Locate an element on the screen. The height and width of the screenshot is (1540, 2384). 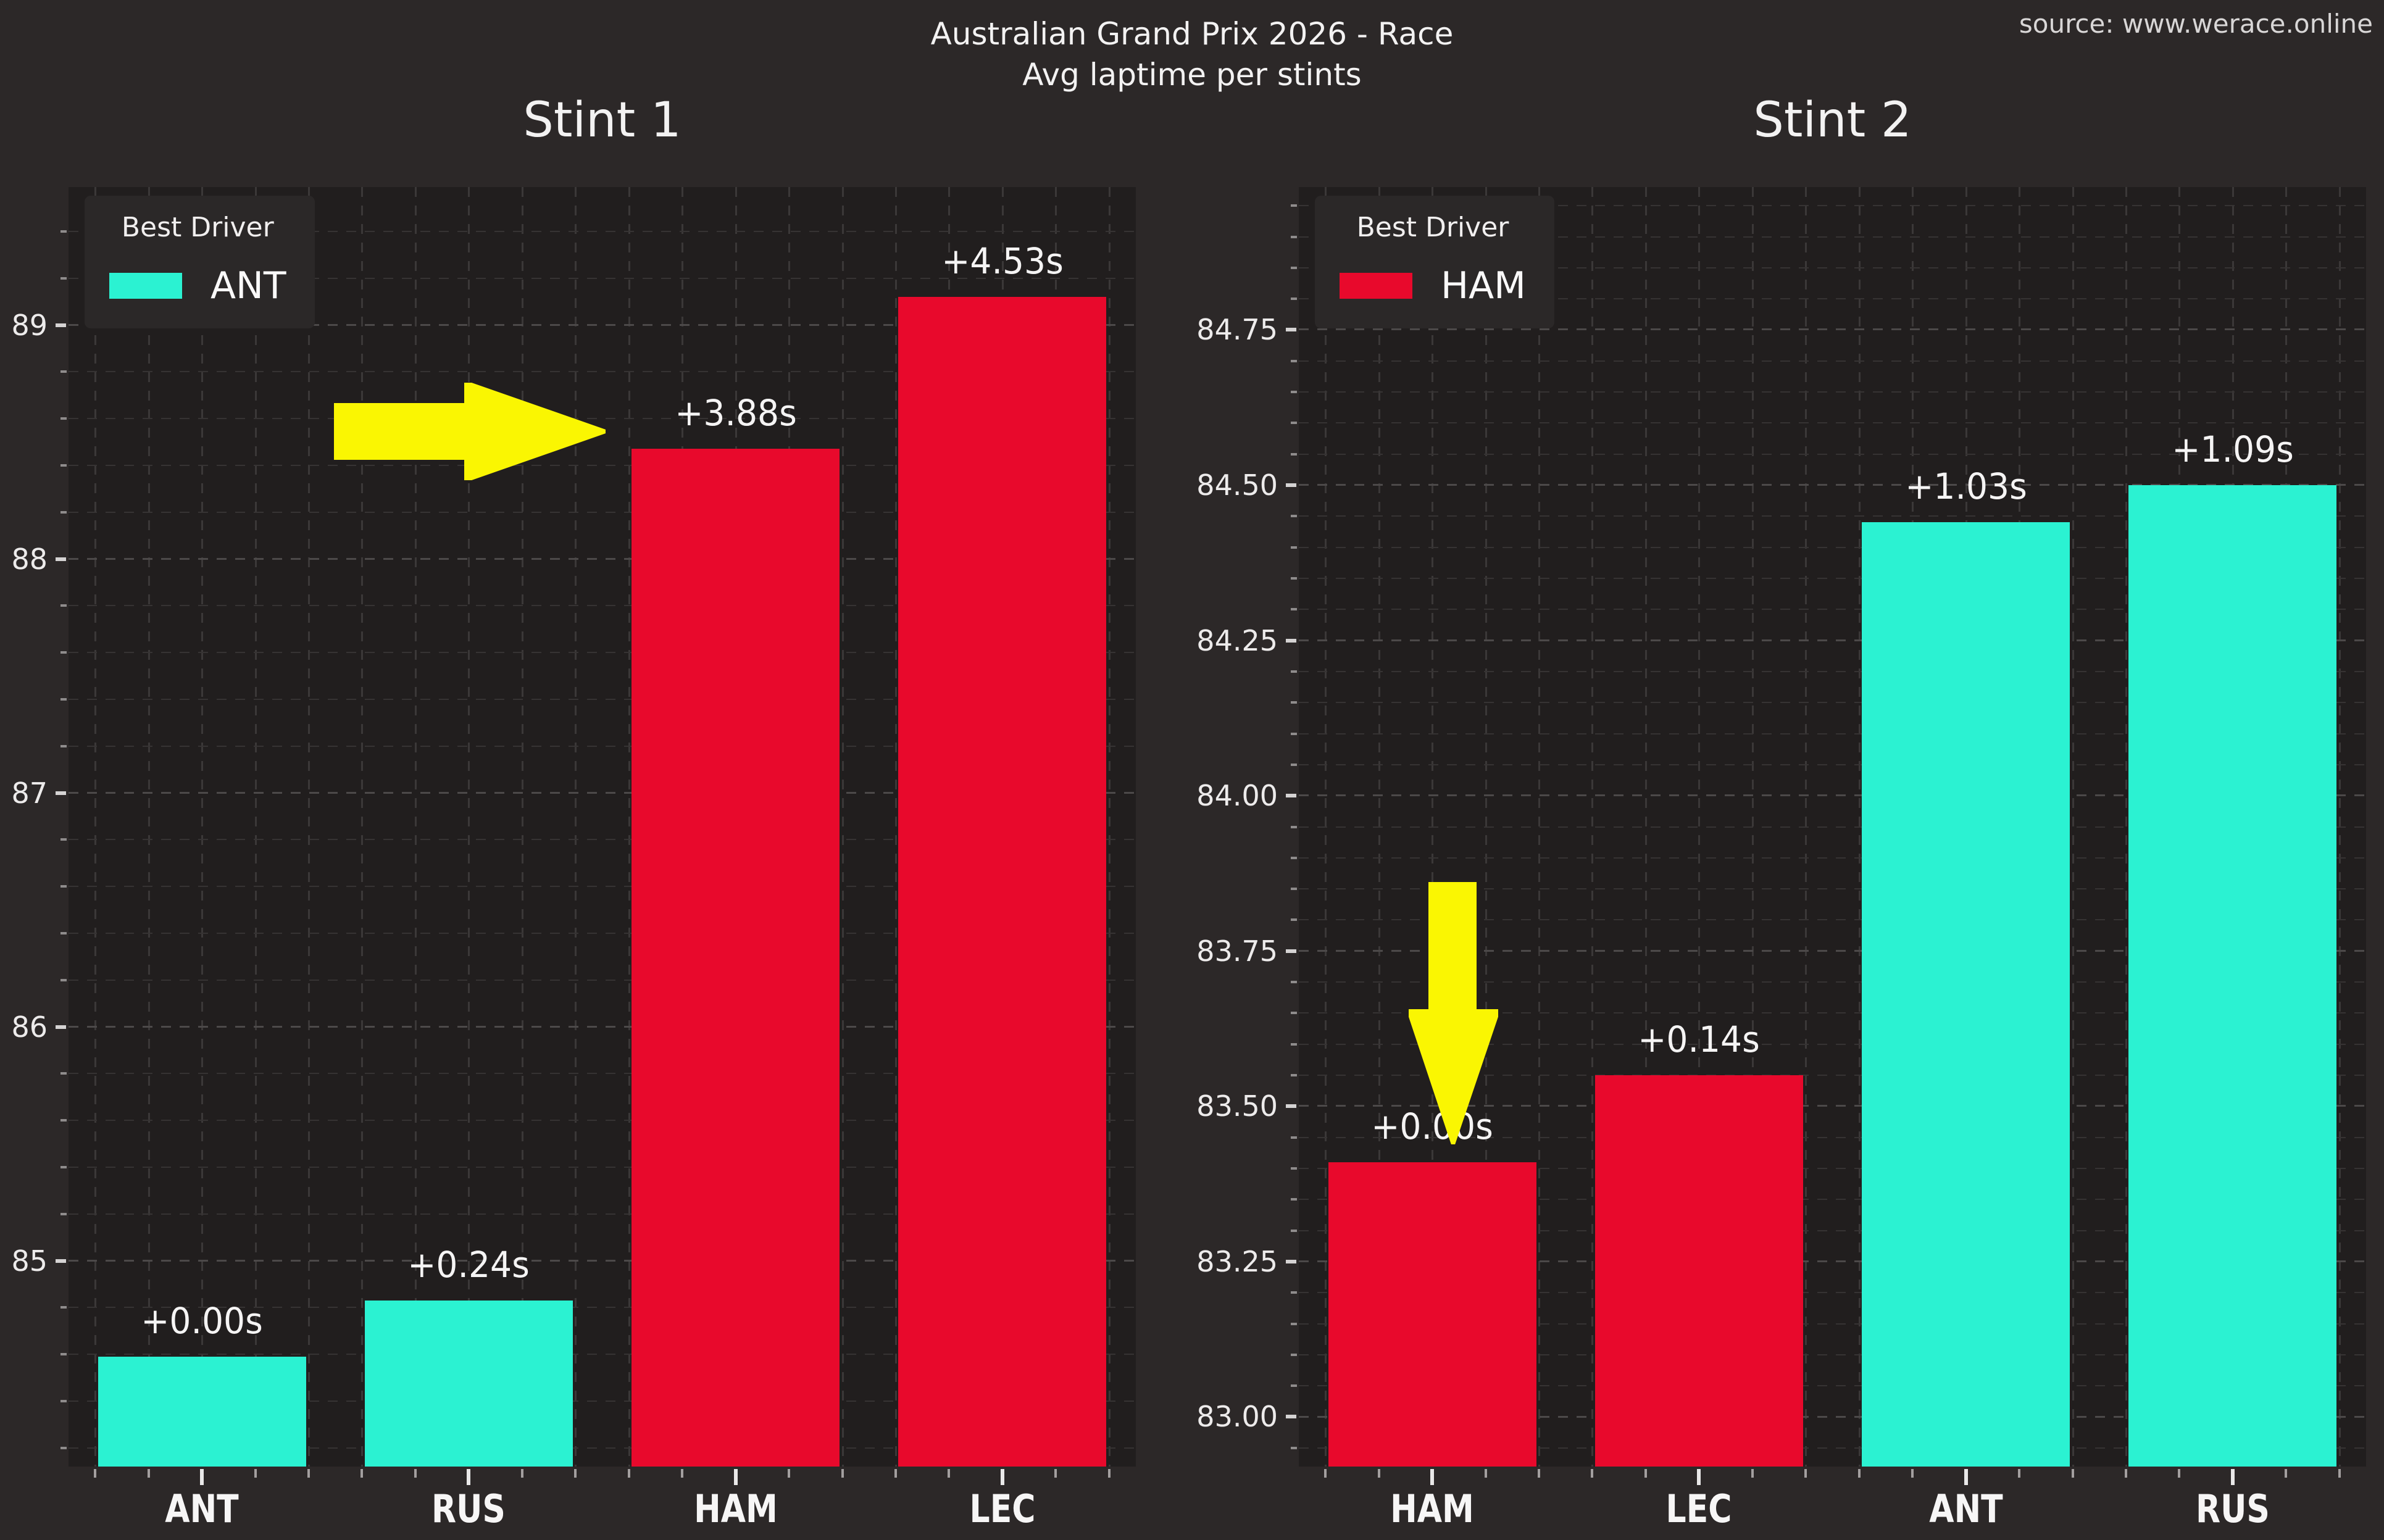
legend-color-swatch is located at coordinates (145, 286).